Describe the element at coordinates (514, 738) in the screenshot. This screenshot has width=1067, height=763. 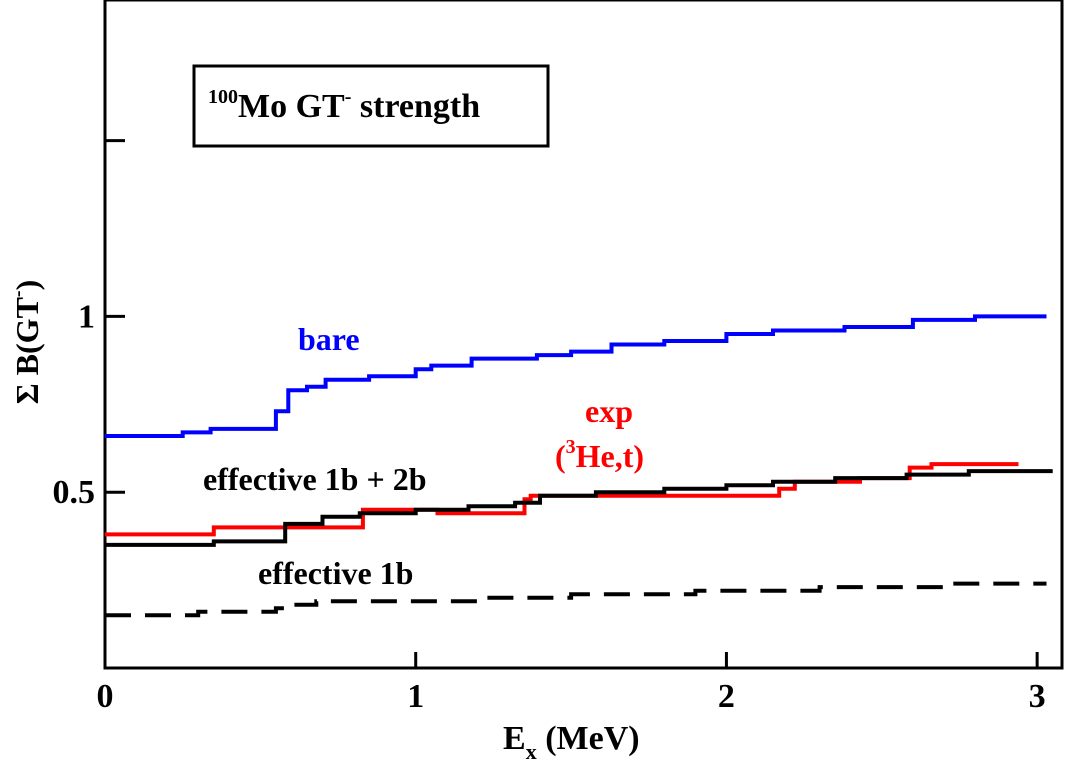
I see `x-axis-label-base: E` at that location.